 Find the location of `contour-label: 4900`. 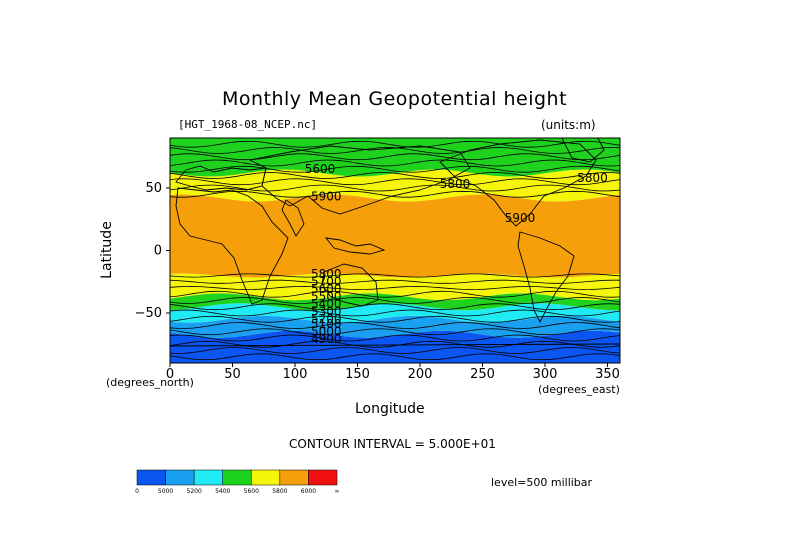

contour-label: 4900 is located at coordinates (326, 339).